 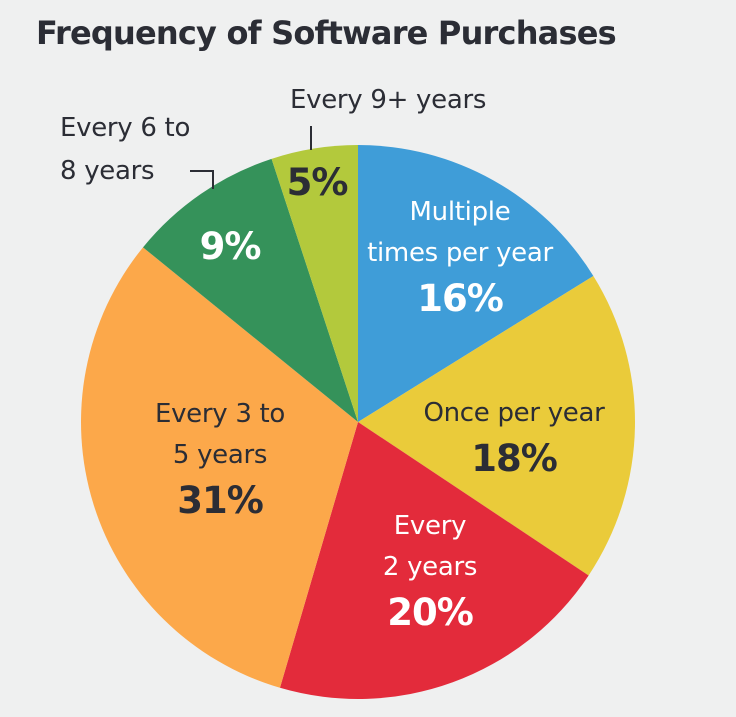 I want to click on pie-slice-multiple-times-per-year, so click(x=476, y=283).